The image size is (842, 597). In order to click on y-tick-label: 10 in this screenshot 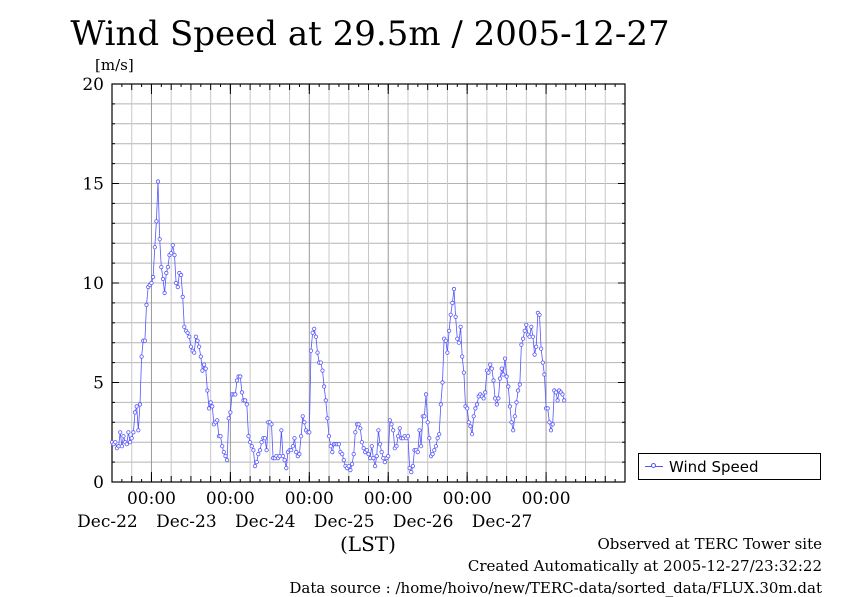, I will do `click(93, 284)`.